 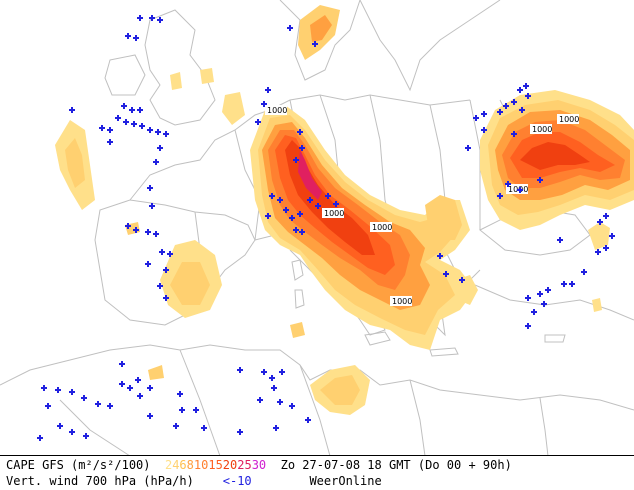 I want to click on cape-scale-value: 25, so click(x=244, y=465).